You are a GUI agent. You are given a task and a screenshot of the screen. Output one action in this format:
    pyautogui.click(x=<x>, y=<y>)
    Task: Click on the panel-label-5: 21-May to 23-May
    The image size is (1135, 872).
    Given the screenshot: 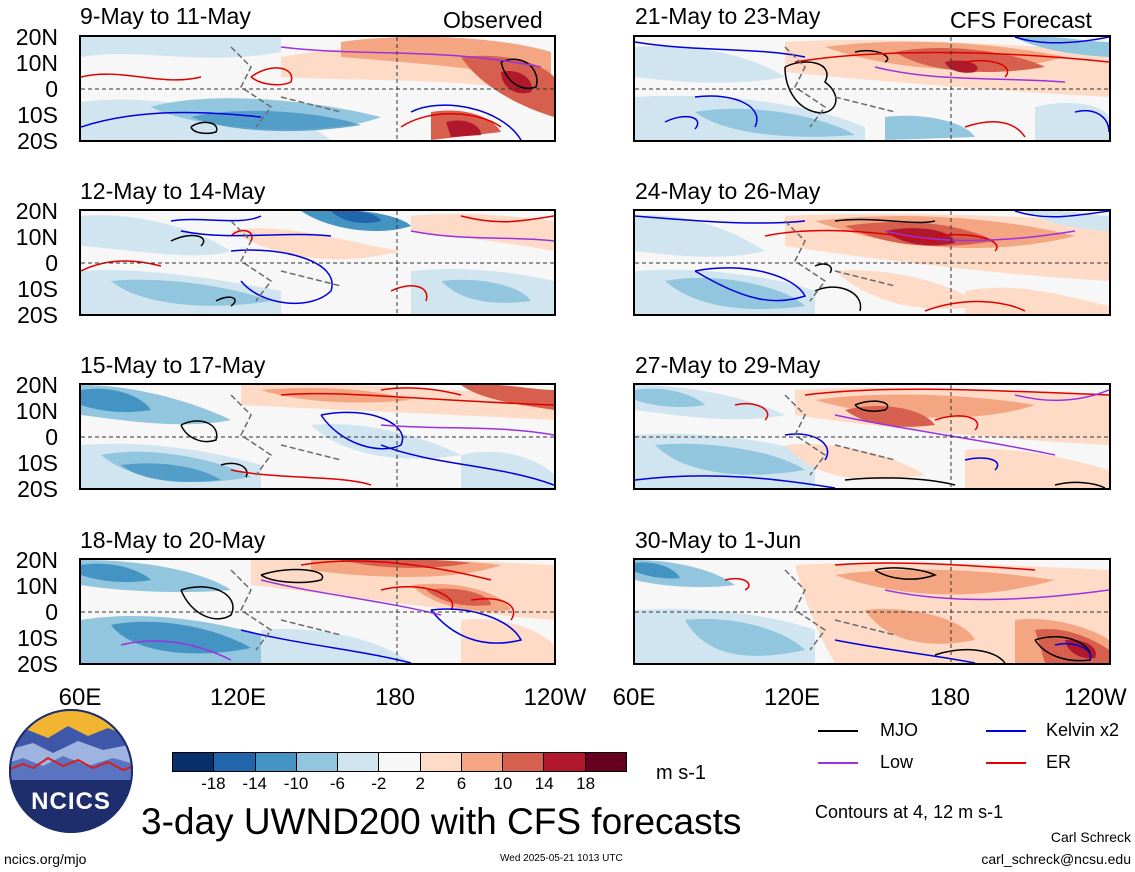 What is the action you would take?
    pyautogui.click(x=728, y=16)
    